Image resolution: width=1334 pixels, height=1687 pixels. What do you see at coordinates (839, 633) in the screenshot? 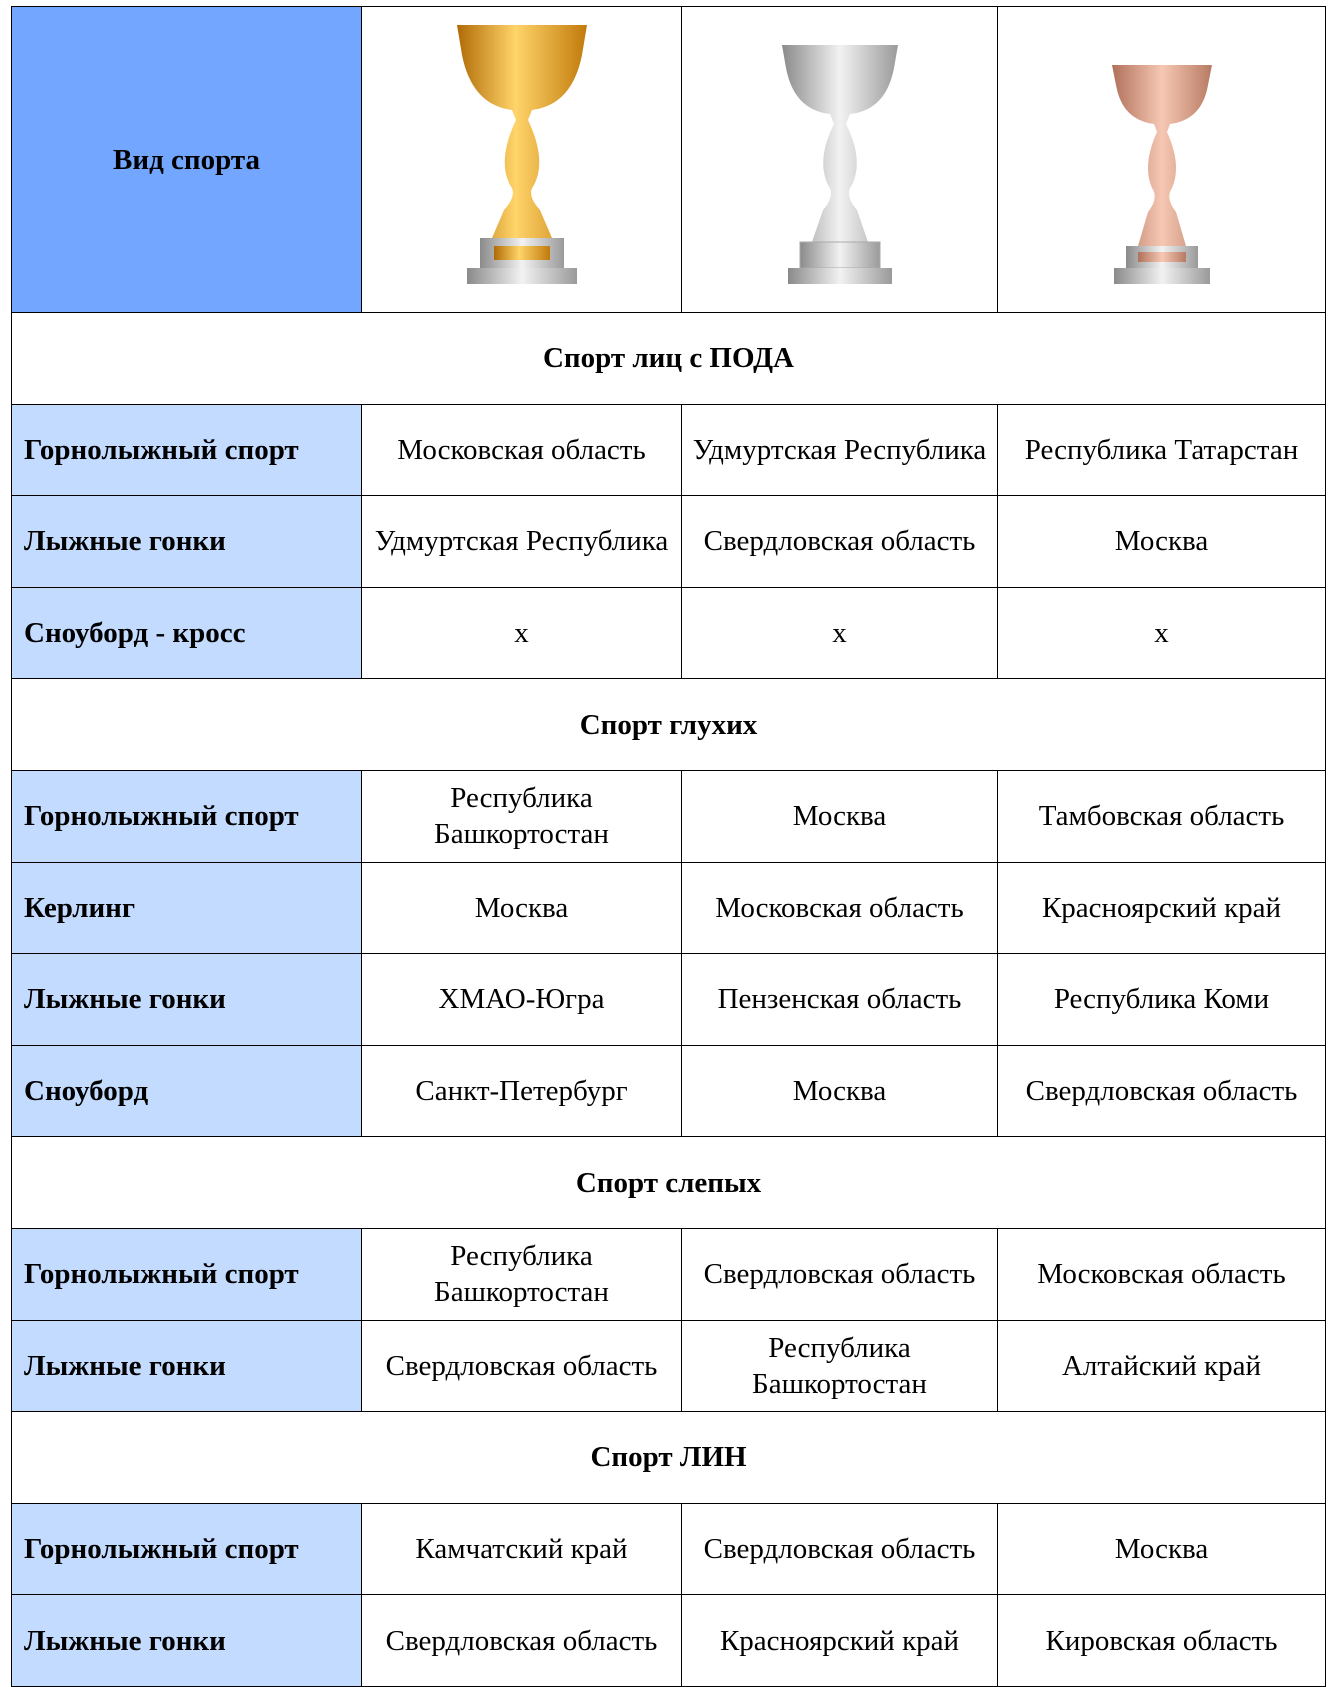
I see `silver-region: х` at bounding box center [839, 633].